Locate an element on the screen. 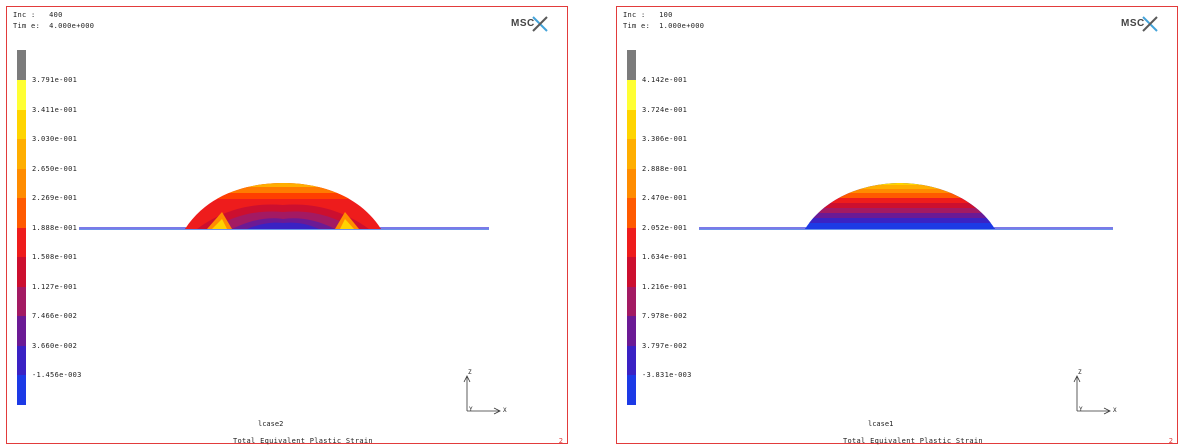  legend-tick-label: 4.142e-001 is located at coordinates (665, 80).